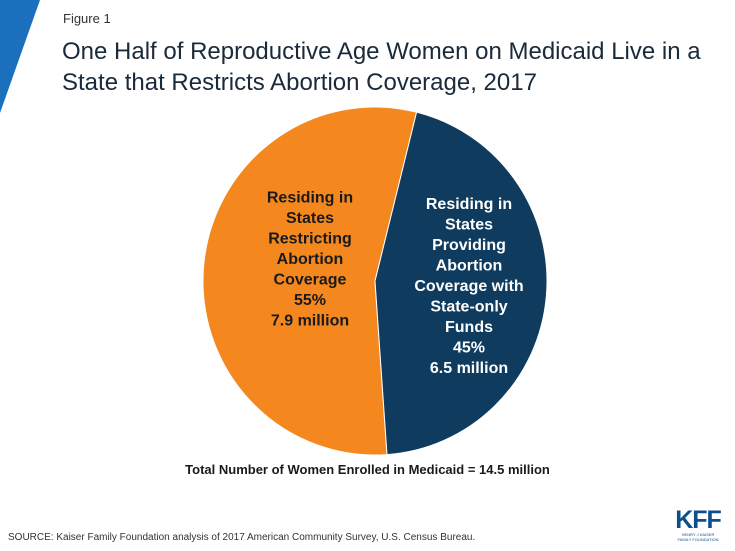  What do you see at coordinates (469, 204) in the screenshot?
I see `slice-2-label-line-1: Residing in` at bounding box center [469, 204].